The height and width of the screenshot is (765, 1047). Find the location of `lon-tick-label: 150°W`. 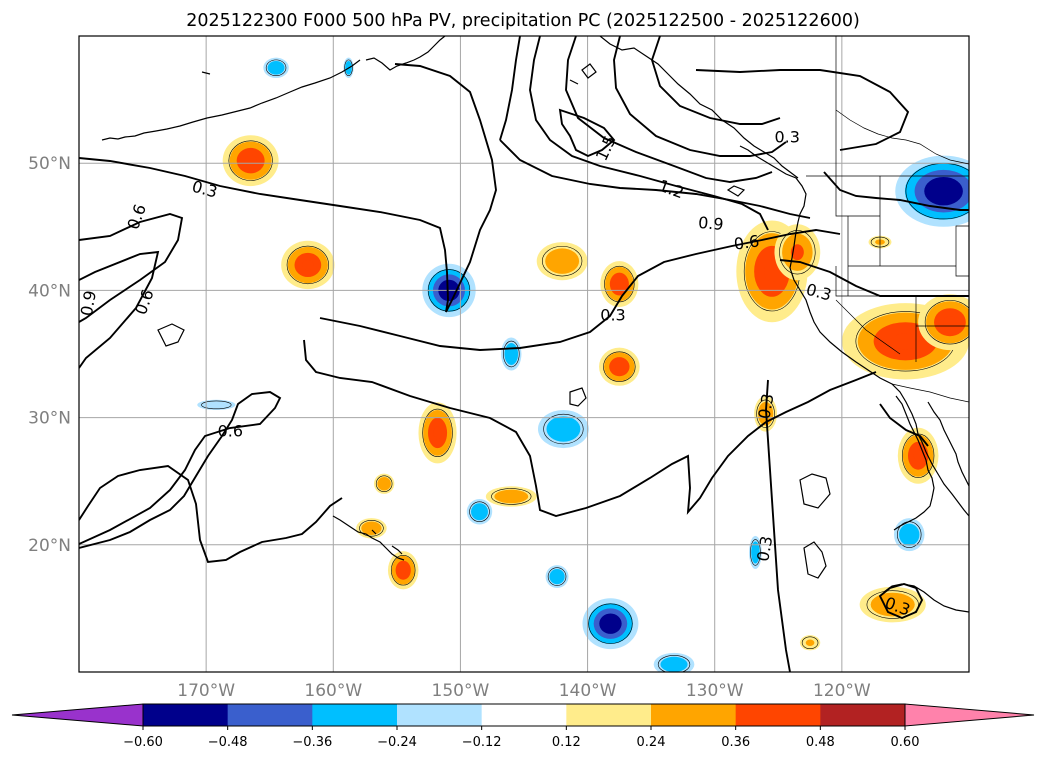

lon-tick-label: 150°W is located at coordinates (461, 691).